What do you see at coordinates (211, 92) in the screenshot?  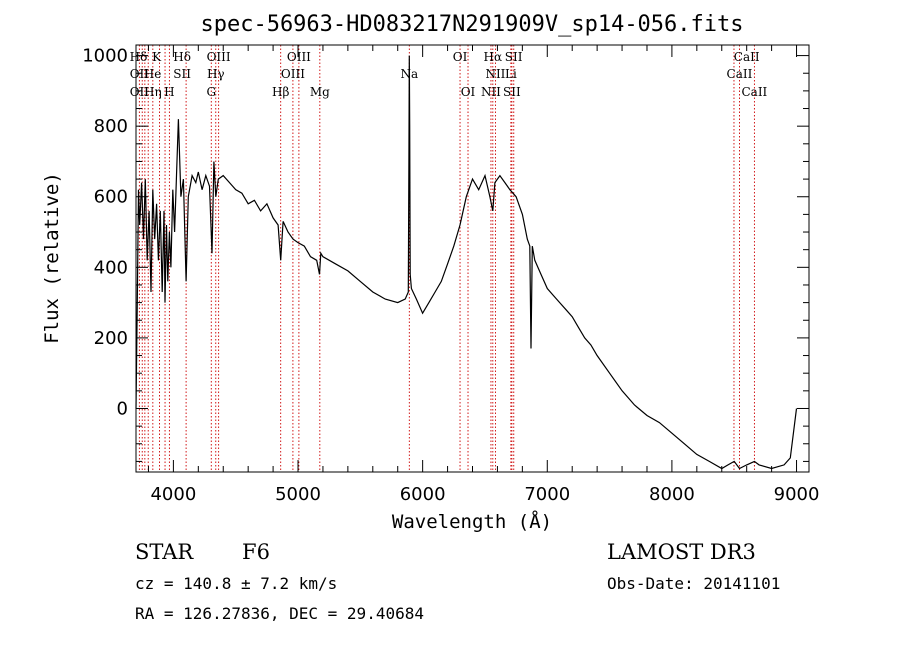 I see `spectral-line-label: G` at bounding box center [211, 92].